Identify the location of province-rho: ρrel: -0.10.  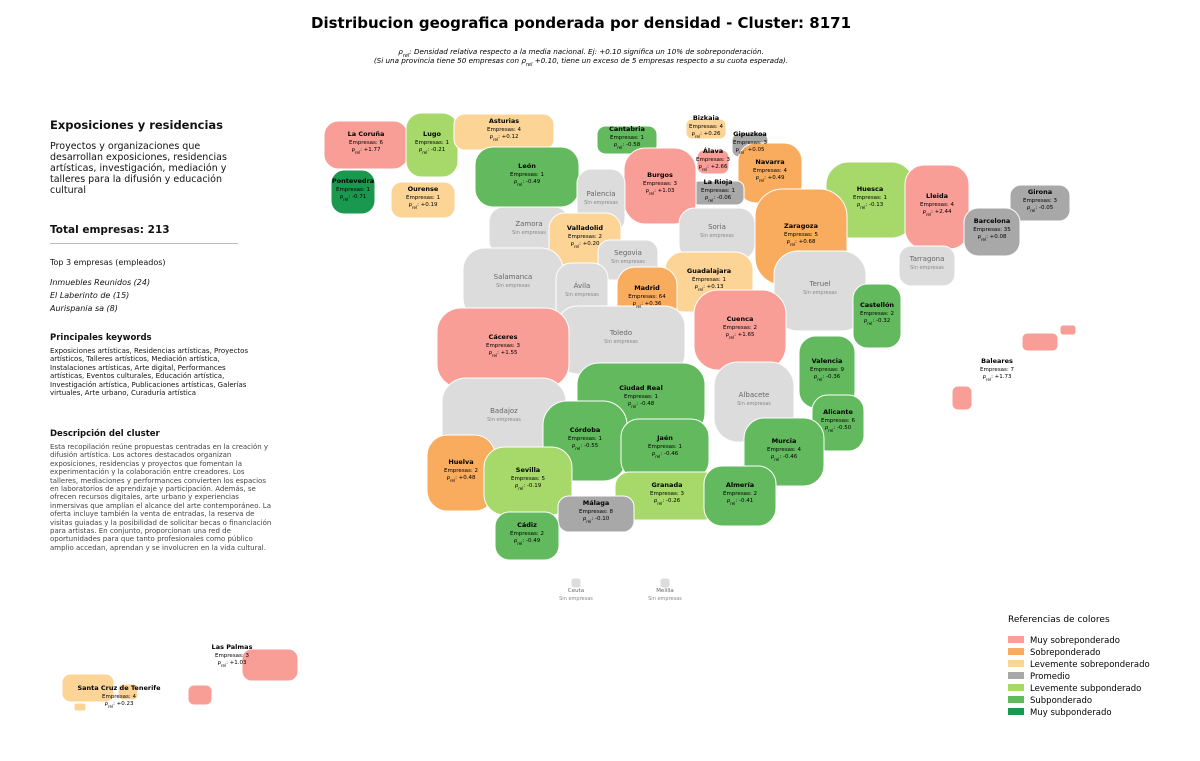
(596, 520).